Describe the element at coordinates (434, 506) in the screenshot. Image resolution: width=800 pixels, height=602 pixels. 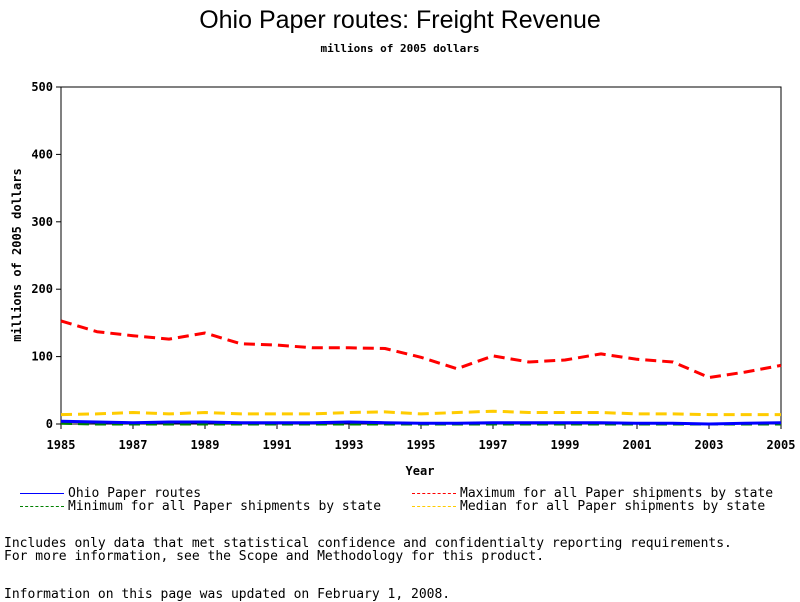
I see `legend-swatch-median` at that location.